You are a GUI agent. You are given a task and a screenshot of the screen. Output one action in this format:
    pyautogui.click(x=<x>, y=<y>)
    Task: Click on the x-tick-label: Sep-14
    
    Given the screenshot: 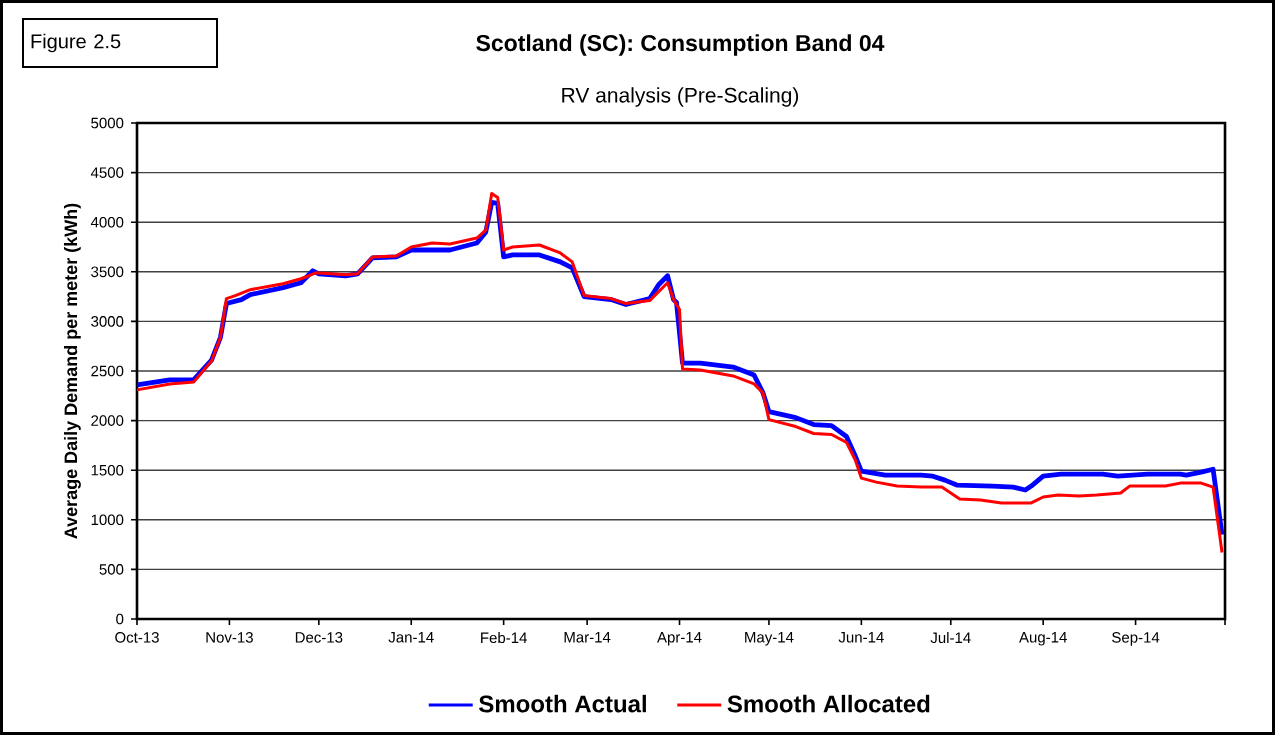 What is the action you would take?
    pyautogui.click(x=1136, y=639)
    